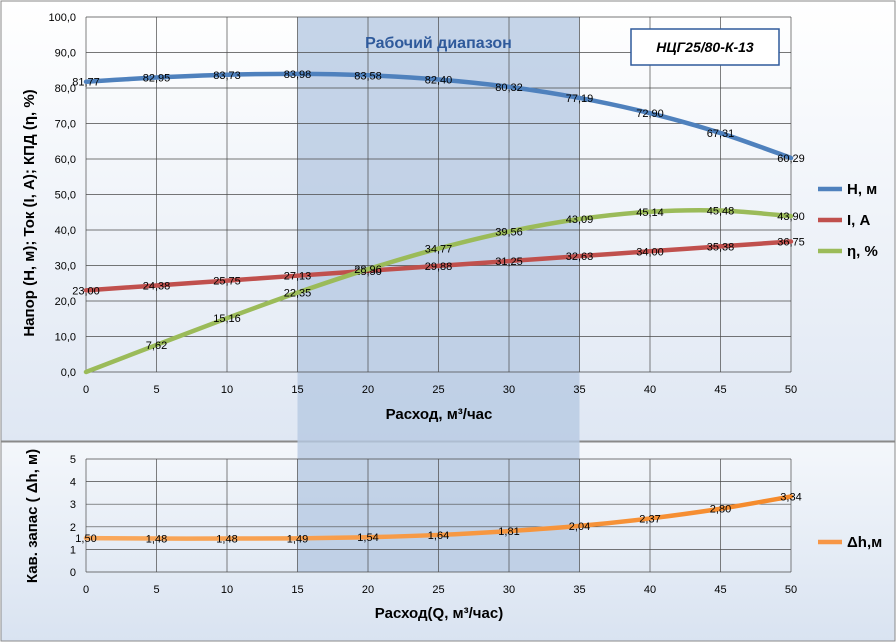 This screenshot has height=642, width=896. What do you see at coordinates (579, 527) in the screenshot?
I see `data-label: 2,04` at bounding box center [579, 527].